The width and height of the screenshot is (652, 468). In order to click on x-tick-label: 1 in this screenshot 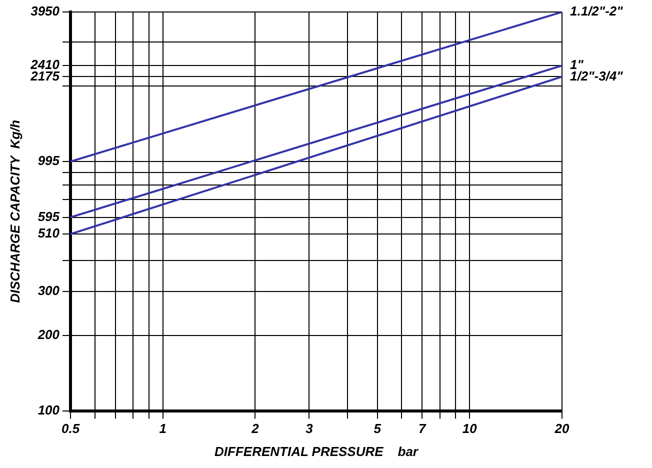, I will do `click(162, 428)`.